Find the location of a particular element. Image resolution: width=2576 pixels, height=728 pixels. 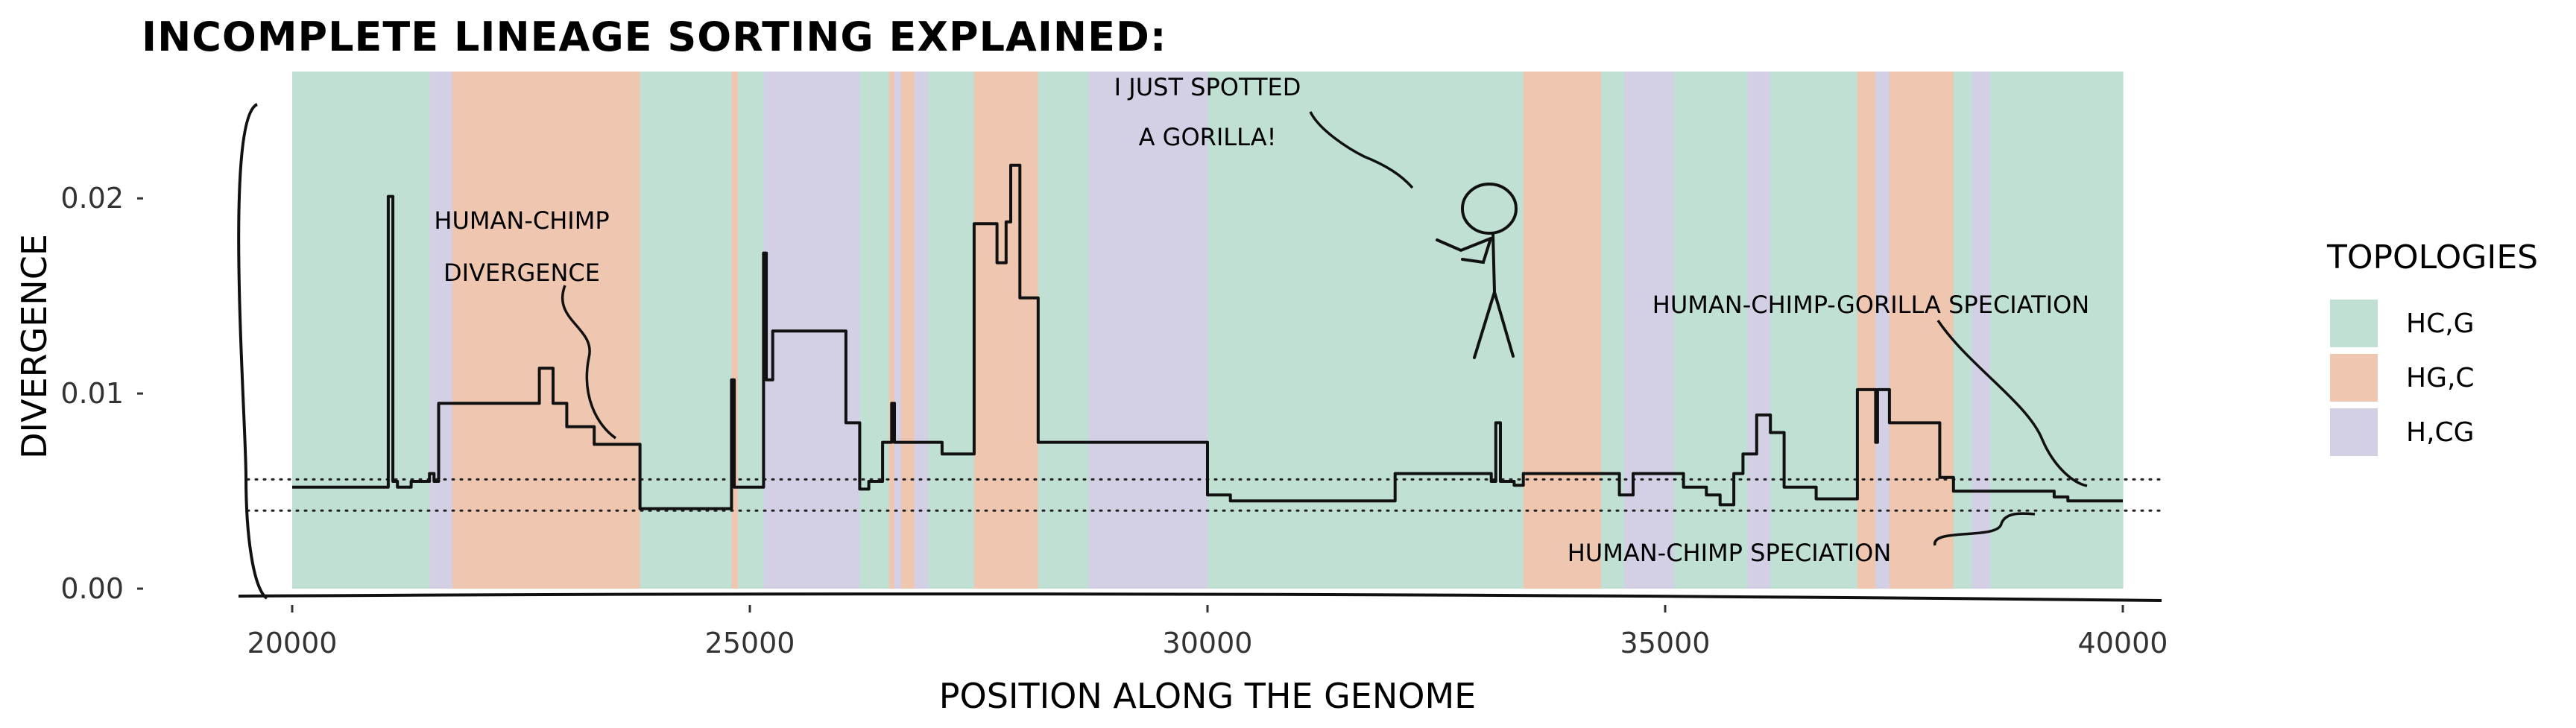

y-tick-label: 0.02 is located at coordinates (92, 198).